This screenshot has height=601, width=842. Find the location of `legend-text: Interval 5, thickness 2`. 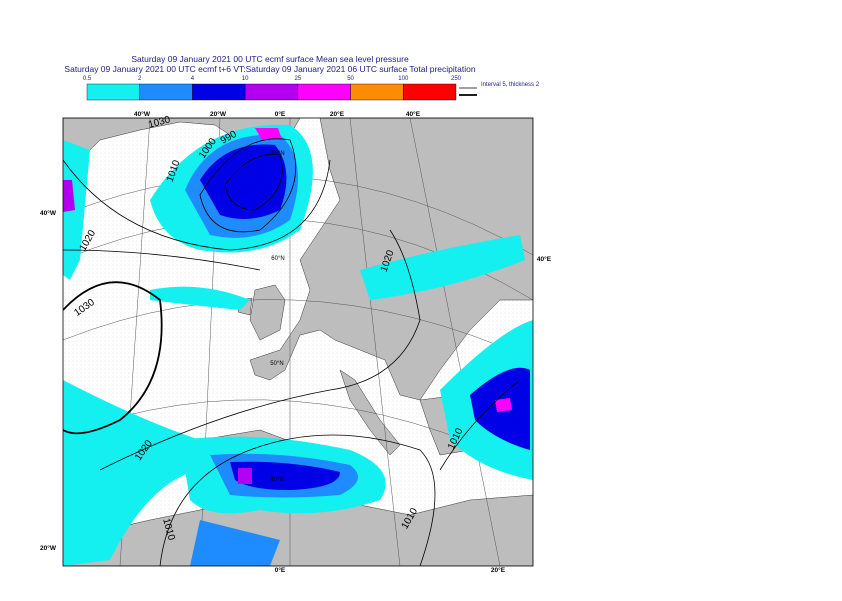

legend-text: Interval 5, thickness 2 is located at coordinates (510, 85).